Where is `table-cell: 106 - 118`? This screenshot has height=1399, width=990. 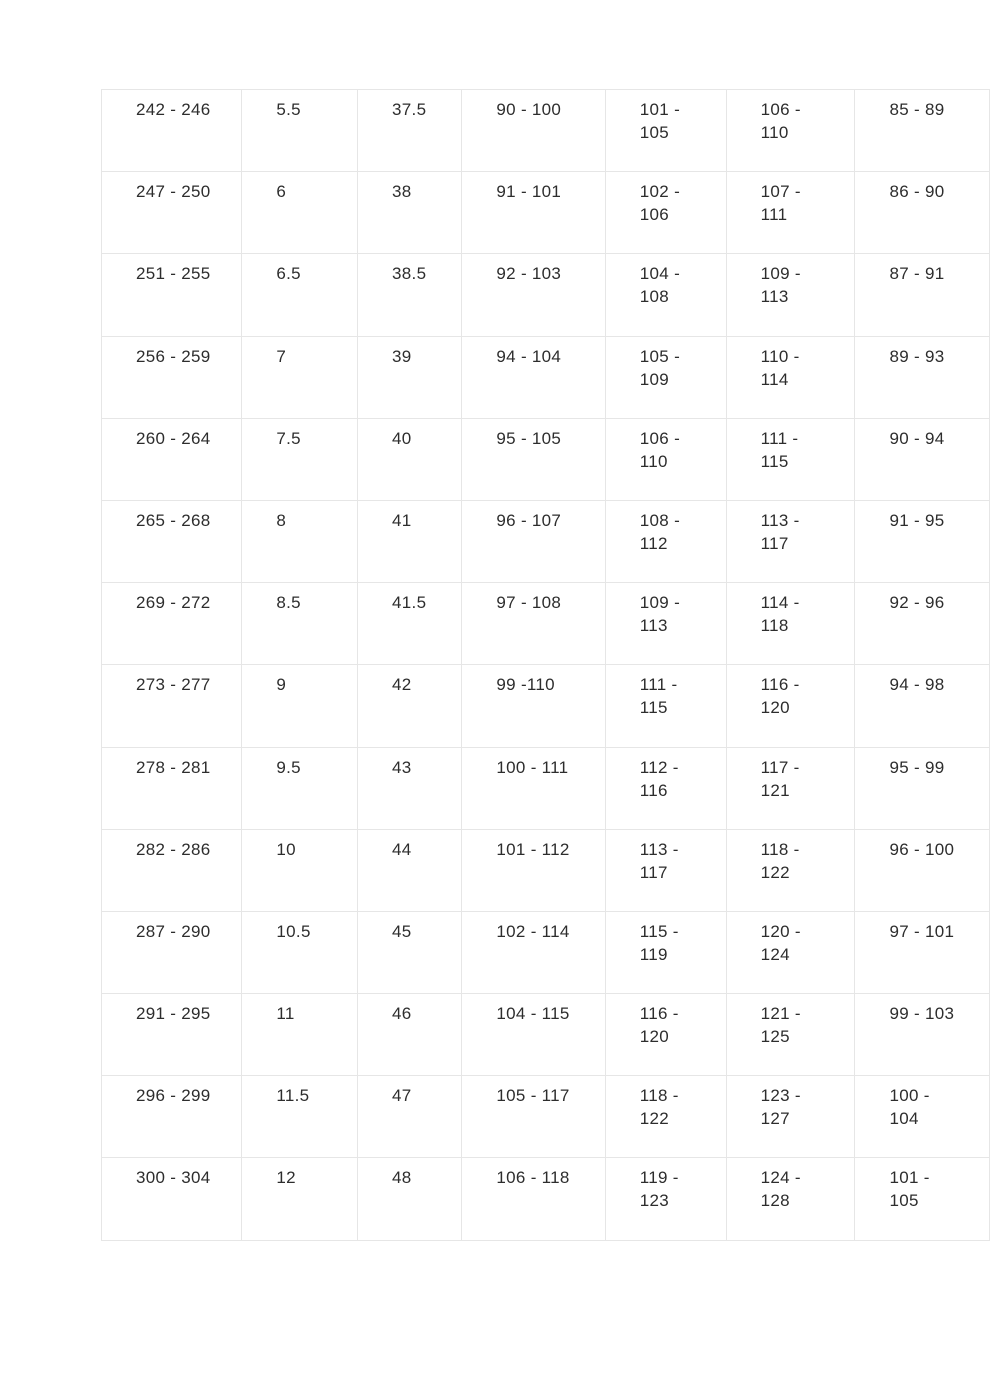 table-cell: 106 - 118 is located at coordinates (533, 1199).